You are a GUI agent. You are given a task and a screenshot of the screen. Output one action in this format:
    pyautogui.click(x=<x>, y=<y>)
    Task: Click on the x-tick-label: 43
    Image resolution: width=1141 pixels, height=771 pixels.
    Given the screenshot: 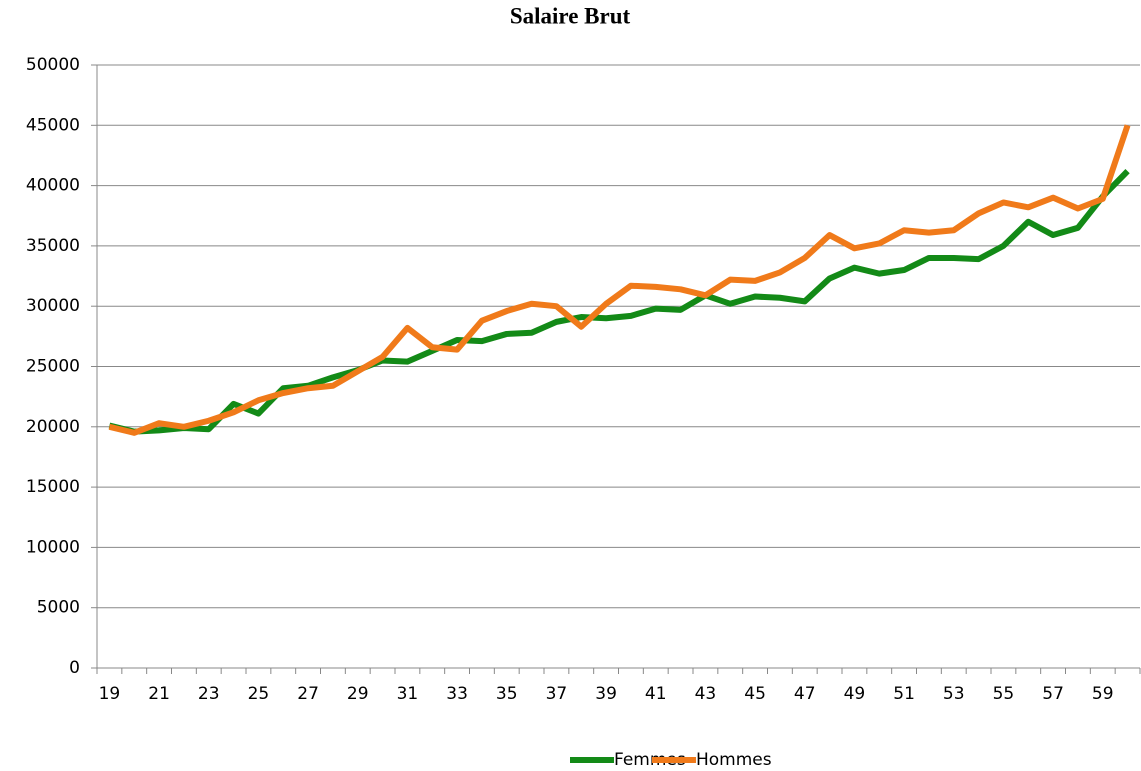 What is the action you would take?
    pyautogui.click(x=706, y=694)
    